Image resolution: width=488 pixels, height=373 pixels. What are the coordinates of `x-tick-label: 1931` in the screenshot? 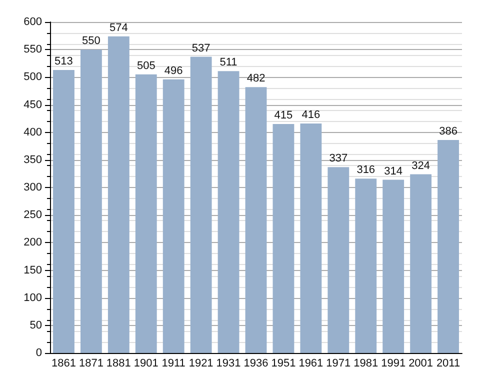 It's located at (228, 364).